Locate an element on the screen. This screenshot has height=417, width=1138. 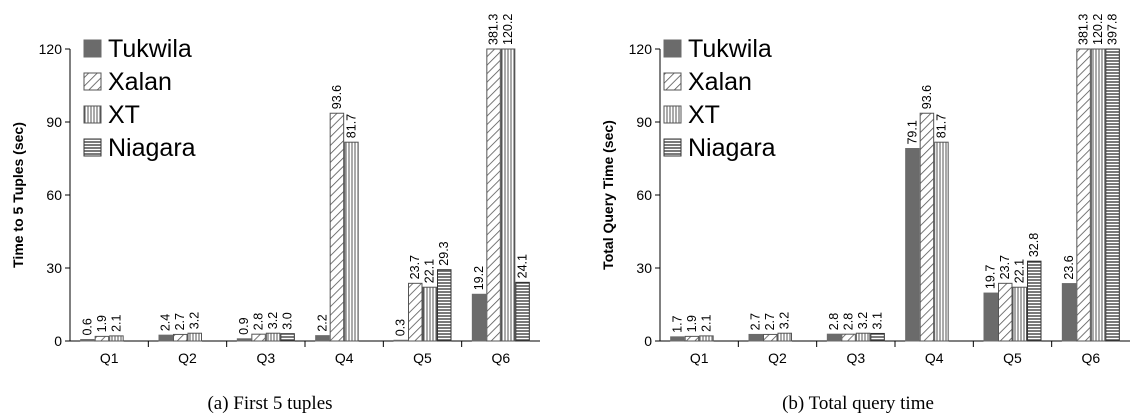
y-axis-label: Time to 5 Tuples (sec) is located at coordinates (18, 195).